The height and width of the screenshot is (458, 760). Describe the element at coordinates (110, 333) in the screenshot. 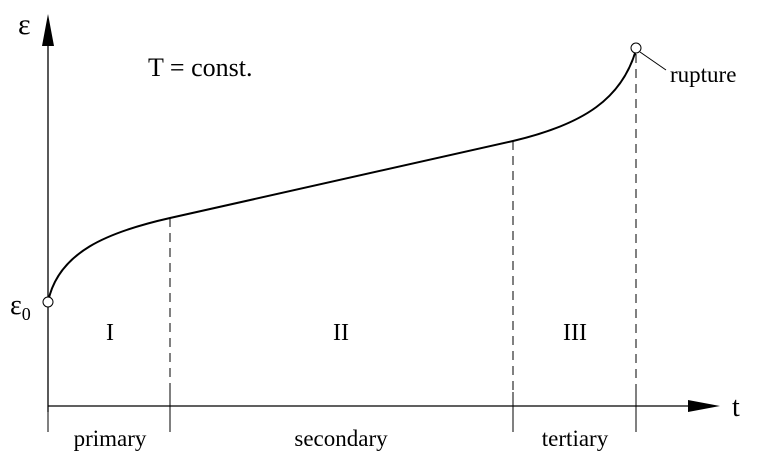

I see `stage-numeral: I` at that location.